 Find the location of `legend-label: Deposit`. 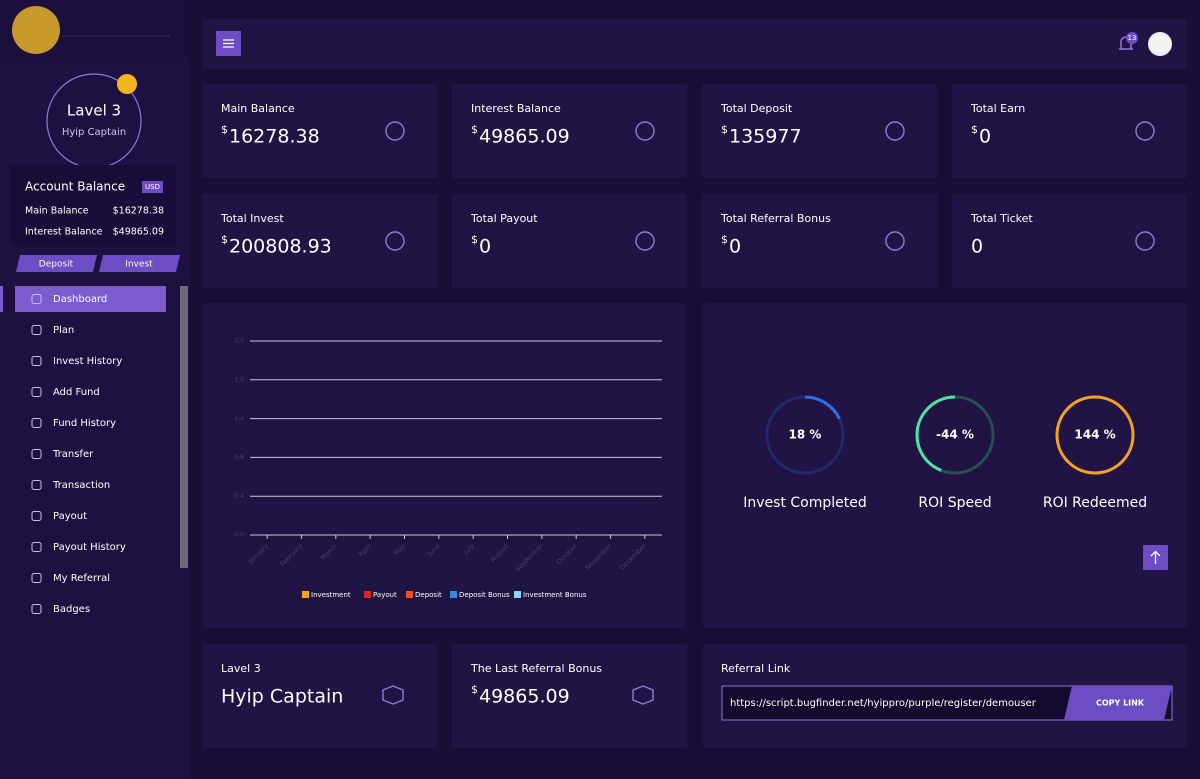

legend-label: Deposit is located at coordinates (428, 595).